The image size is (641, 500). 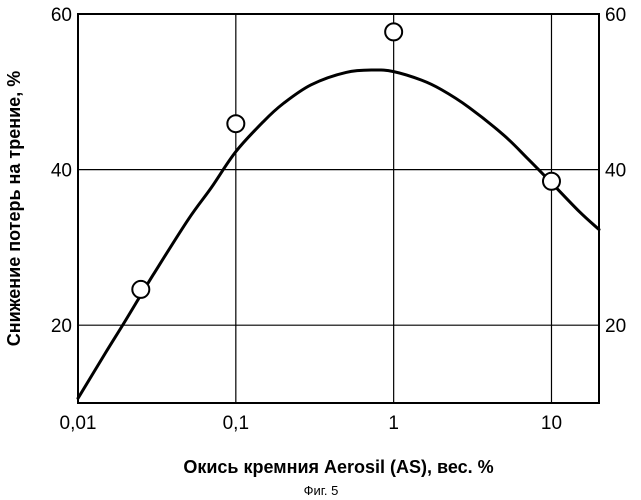 I want to click on y-tick-label-left: 20, so click(x=61, y=326).